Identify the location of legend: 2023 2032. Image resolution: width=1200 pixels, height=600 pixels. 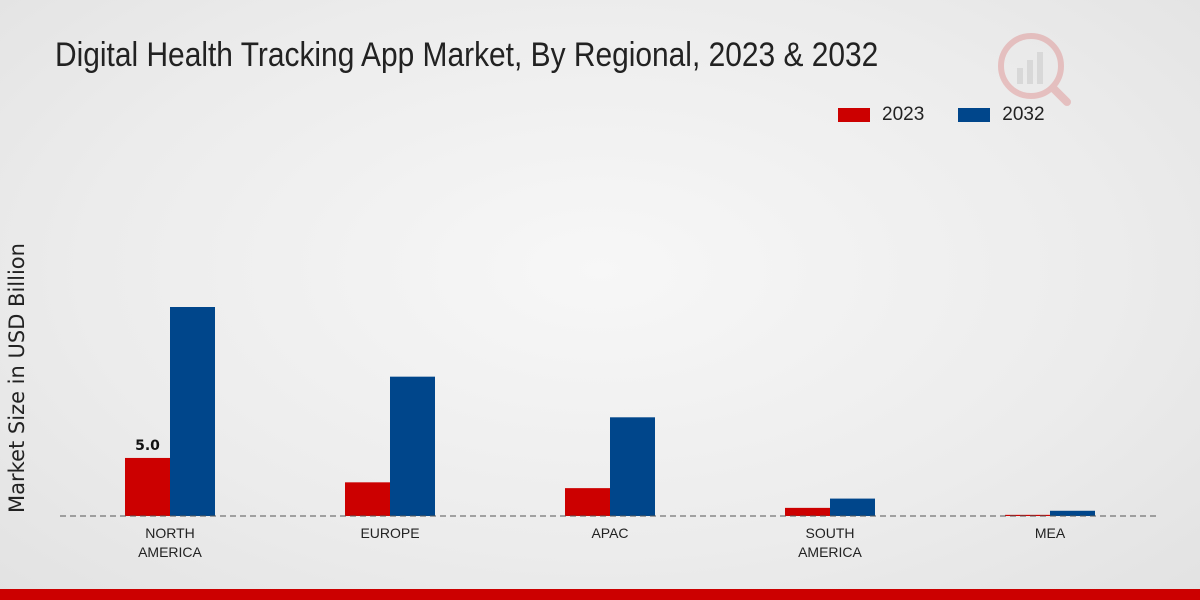
(941, 115).